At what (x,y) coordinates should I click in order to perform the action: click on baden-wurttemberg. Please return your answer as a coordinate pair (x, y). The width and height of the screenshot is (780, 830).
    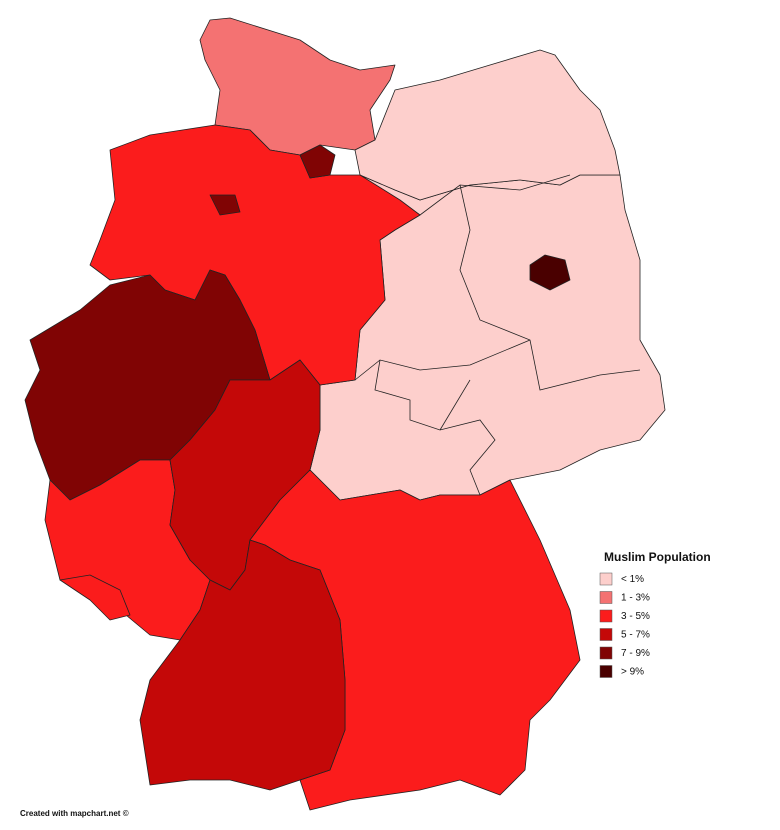
    Looking at the image, I should click on (242, 665).